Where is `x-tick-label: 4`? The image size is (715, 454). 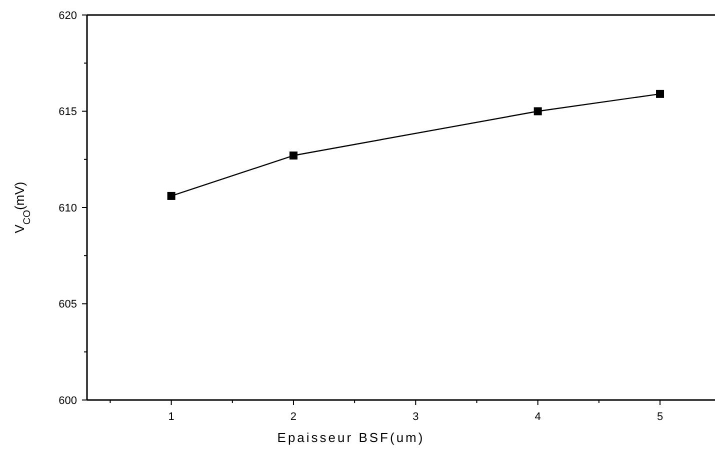 x-tick-label: 4 is located at coordinates (537, 417).